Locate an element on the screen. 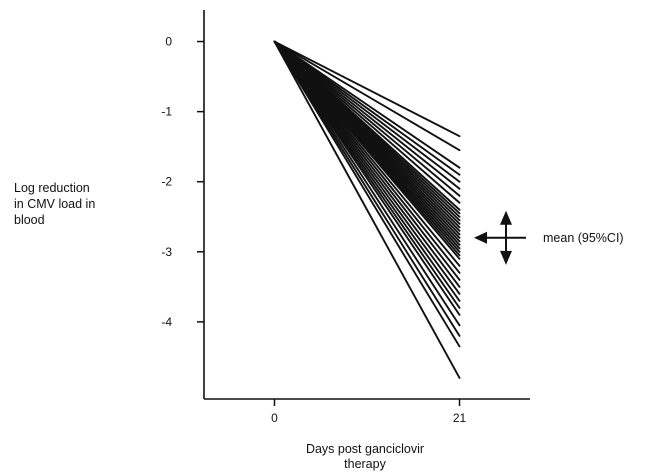 The height and width of the screenshot is (475, 663). label-line: therapy is located at coordinates (365, 464).